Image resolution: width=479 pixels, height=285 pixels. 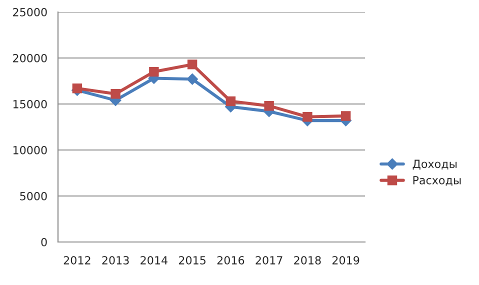 What do you see at coordinates (77, 260) in the screenshot?
I see `x-tick-label: 2012` at bounding box center [77, 260].